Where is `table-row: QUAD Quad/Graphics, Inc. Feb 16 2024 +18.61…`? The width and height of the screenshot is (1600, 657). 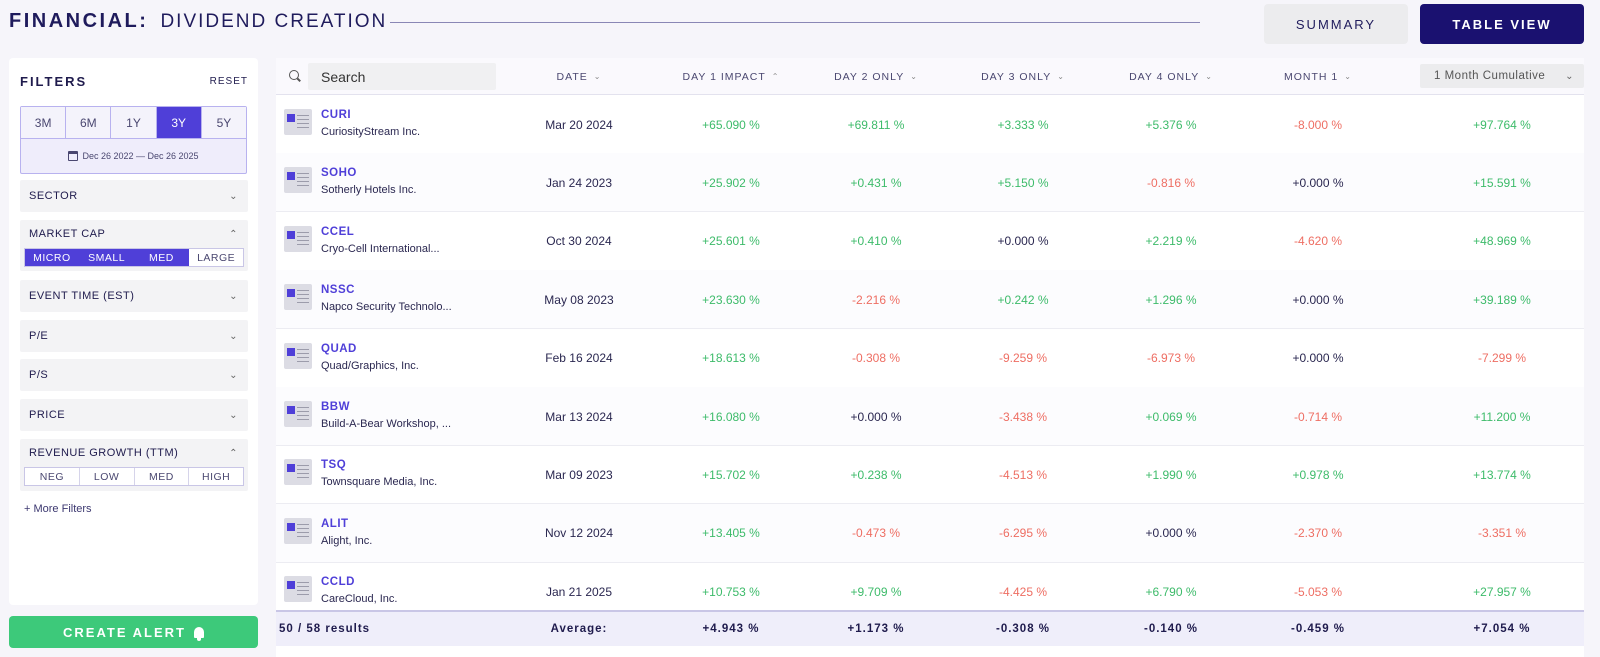 table-row: QUAD Quad/Graphics, Inc. Feb 16 2024 +18.61… is located at coordinates (930, 358).